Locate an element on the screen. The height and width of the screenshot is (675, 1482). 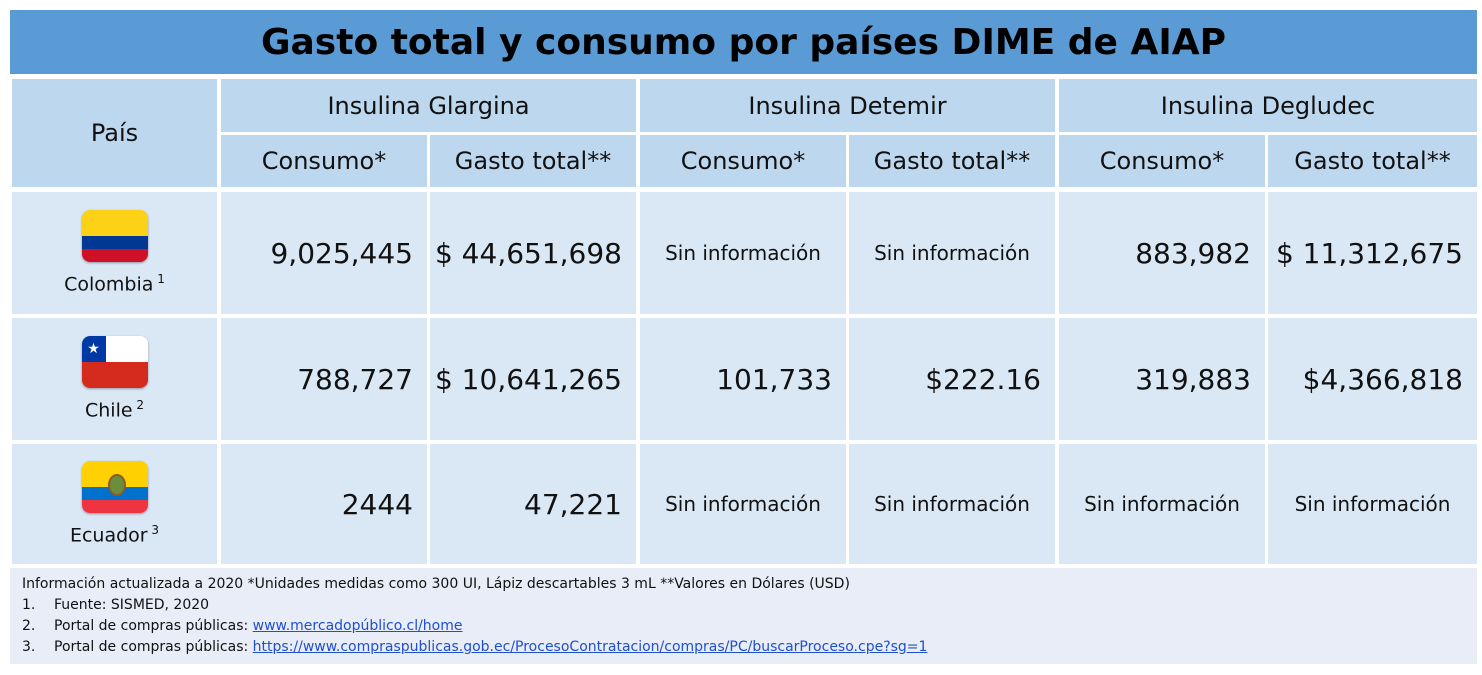
cell-value: 788,727 is located at coordinates (324, 379).